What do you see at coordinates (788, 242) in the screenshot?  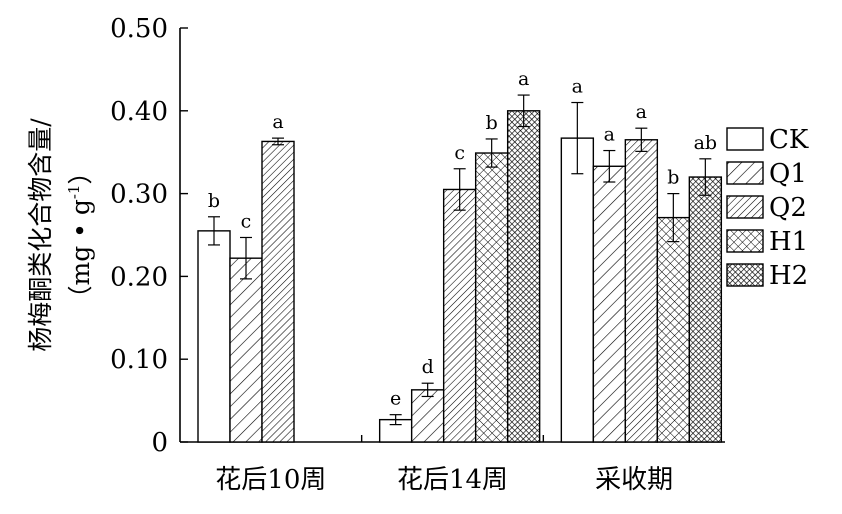 I see `legend-label: H1` at bounding box center [788, 242].